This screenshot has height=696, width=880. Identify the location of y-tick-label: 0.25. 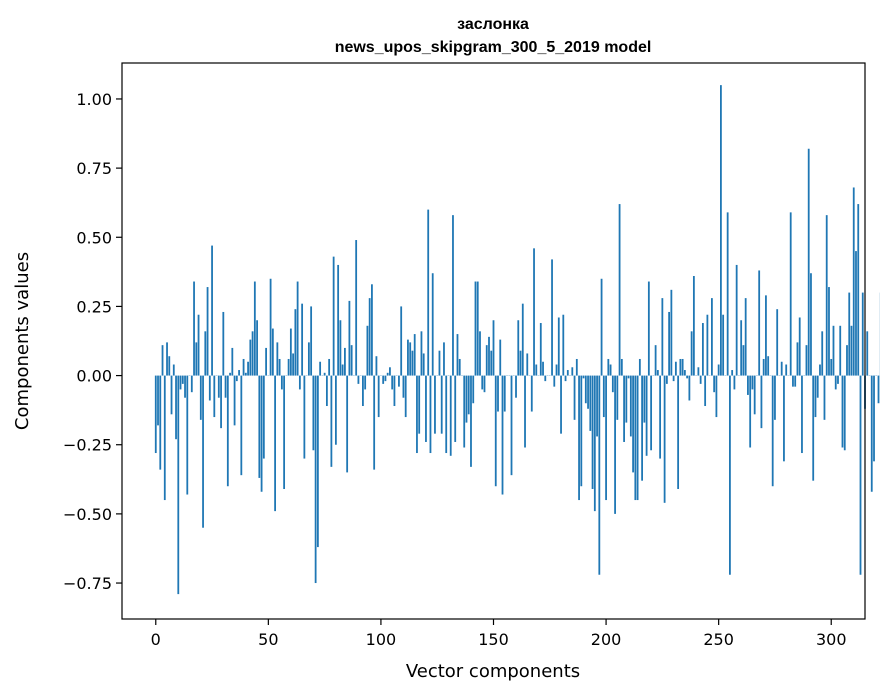
(94, 306).